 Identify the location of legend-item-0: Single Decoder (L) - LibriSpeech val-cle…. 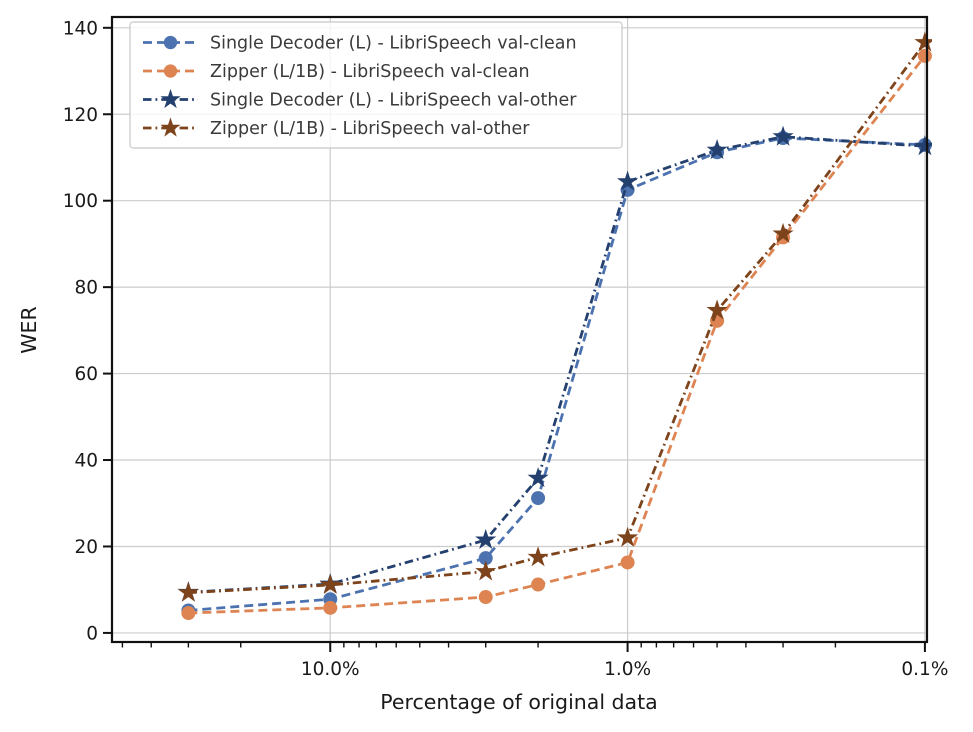
(360, 44).